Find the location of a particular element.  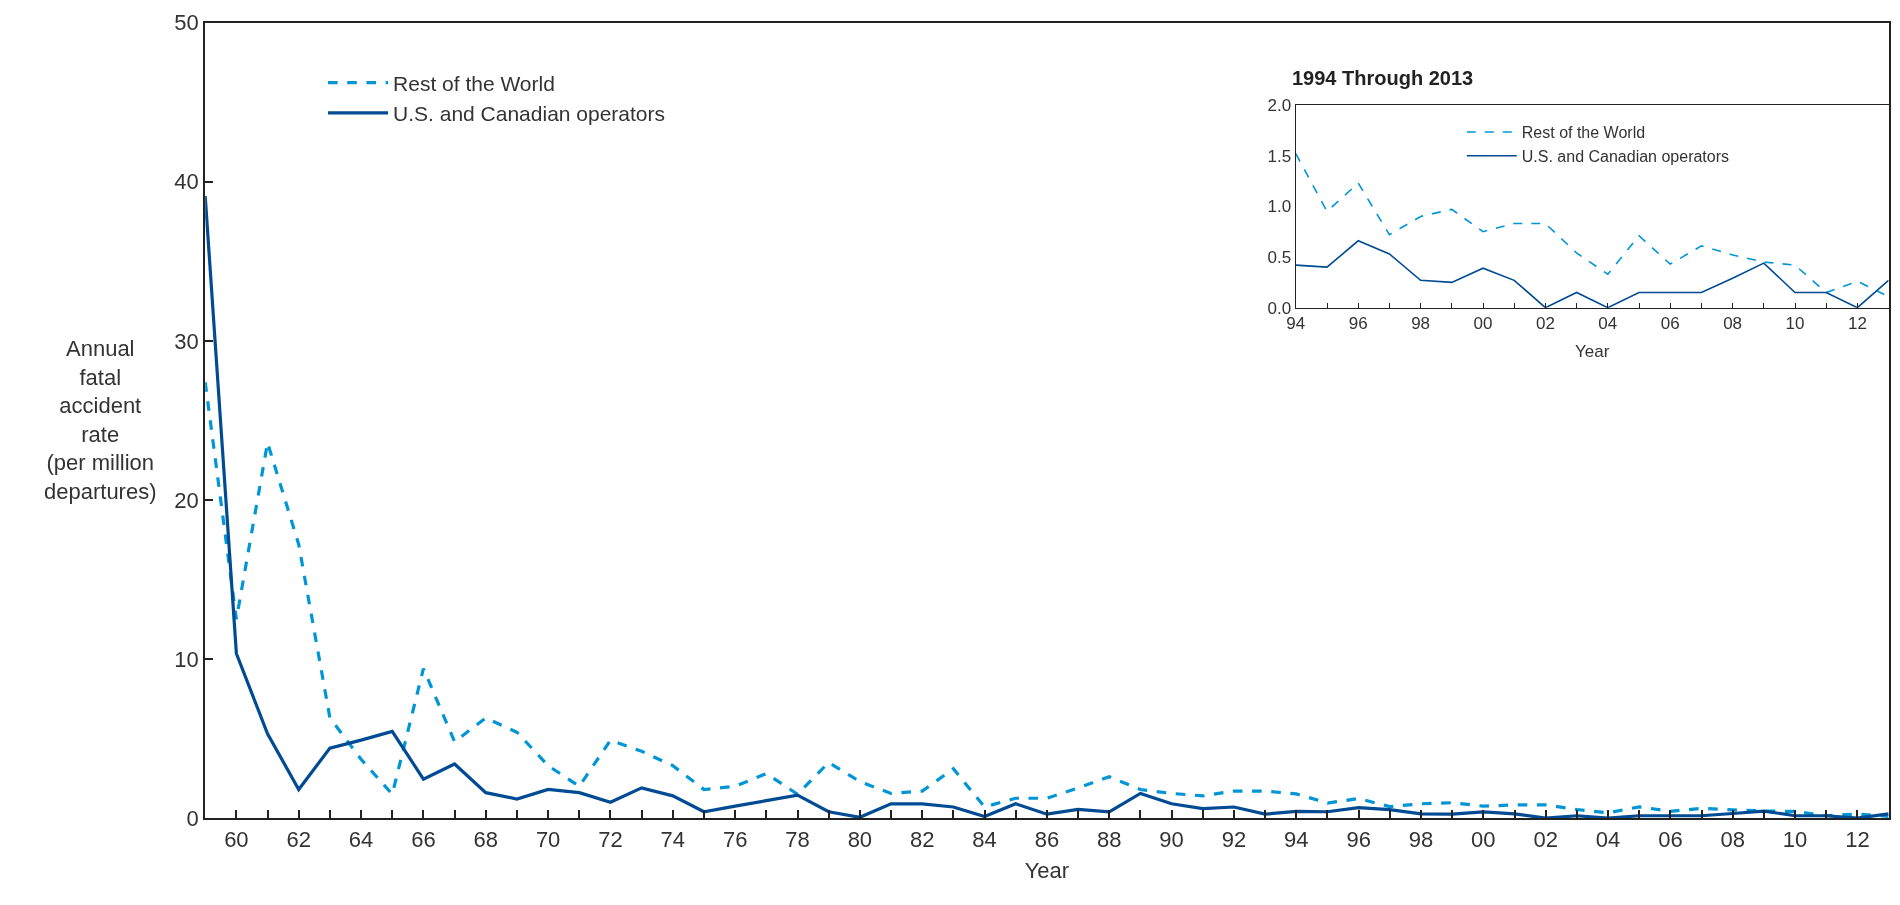

x-tick-label: 94 is located at coordinates (1296, 839).